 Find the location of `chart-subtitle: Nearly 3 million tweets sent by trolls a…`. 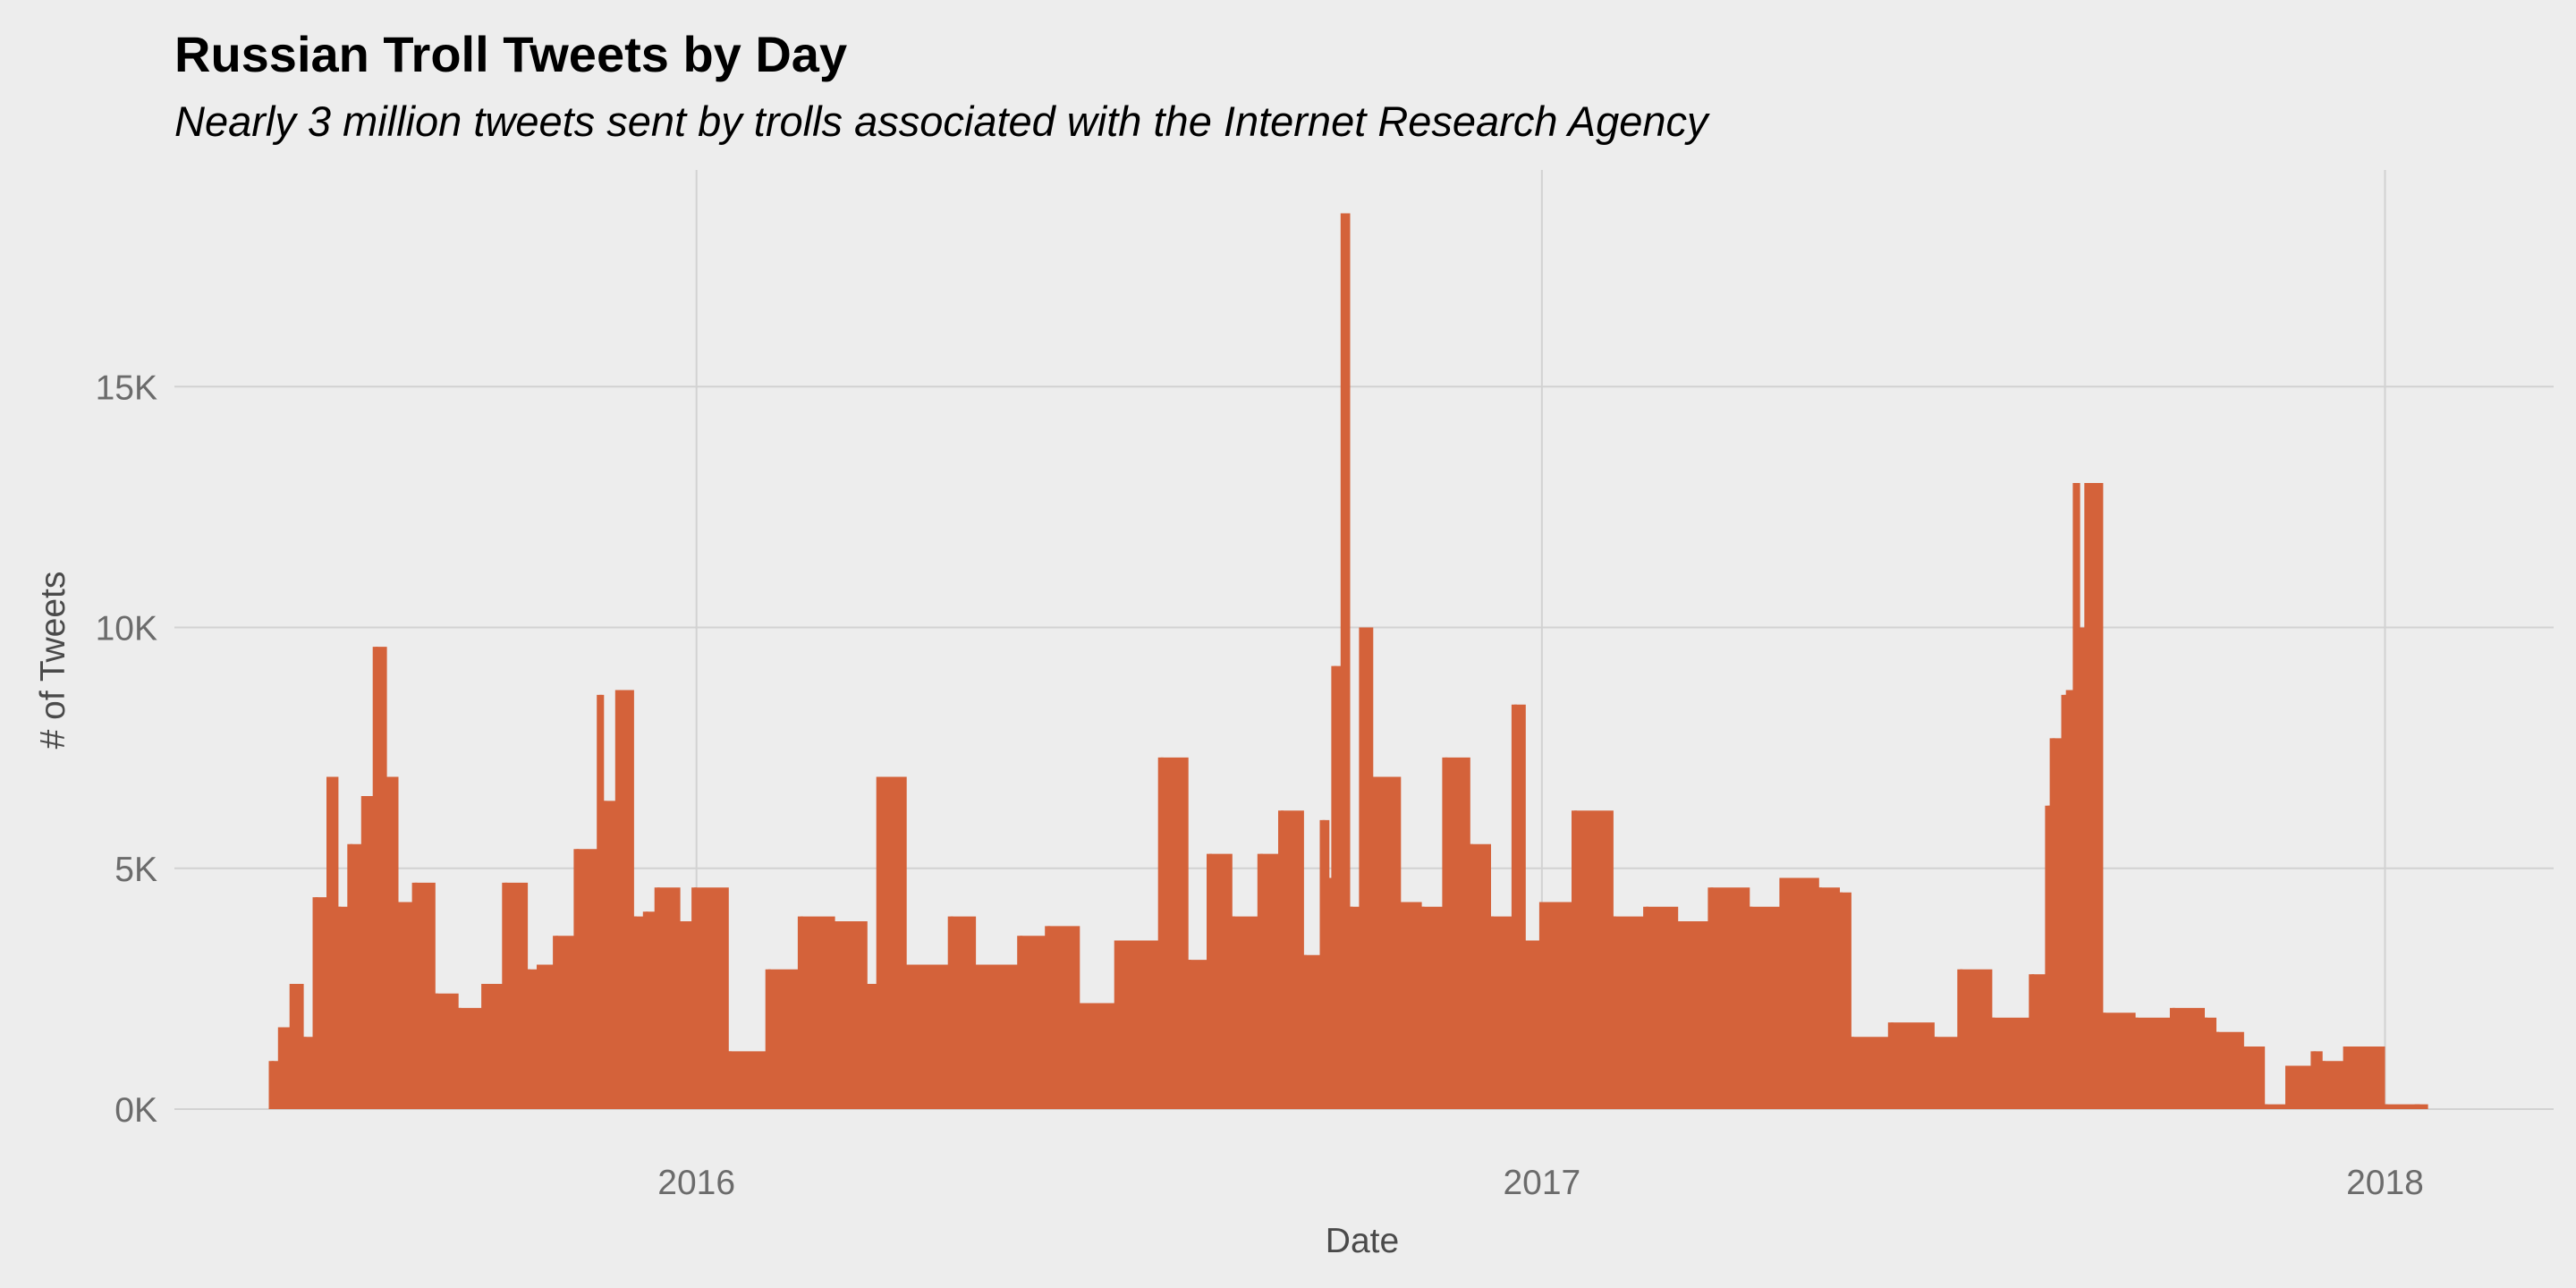

chart-subtitle: Nearly 3 million tweets sent by trolls a… is located at coordinates (942, 121).